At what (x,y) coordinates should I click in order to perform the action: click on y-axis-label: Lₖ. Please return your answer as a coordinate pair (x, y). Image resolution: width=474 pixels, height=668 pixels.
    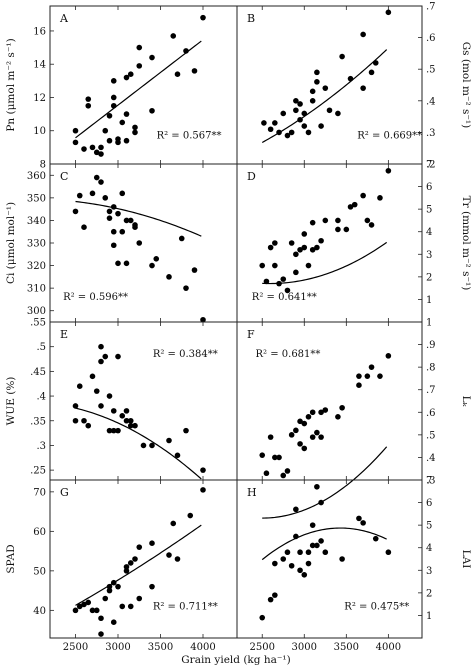
    Looking at the image, I should click on (466, 402).